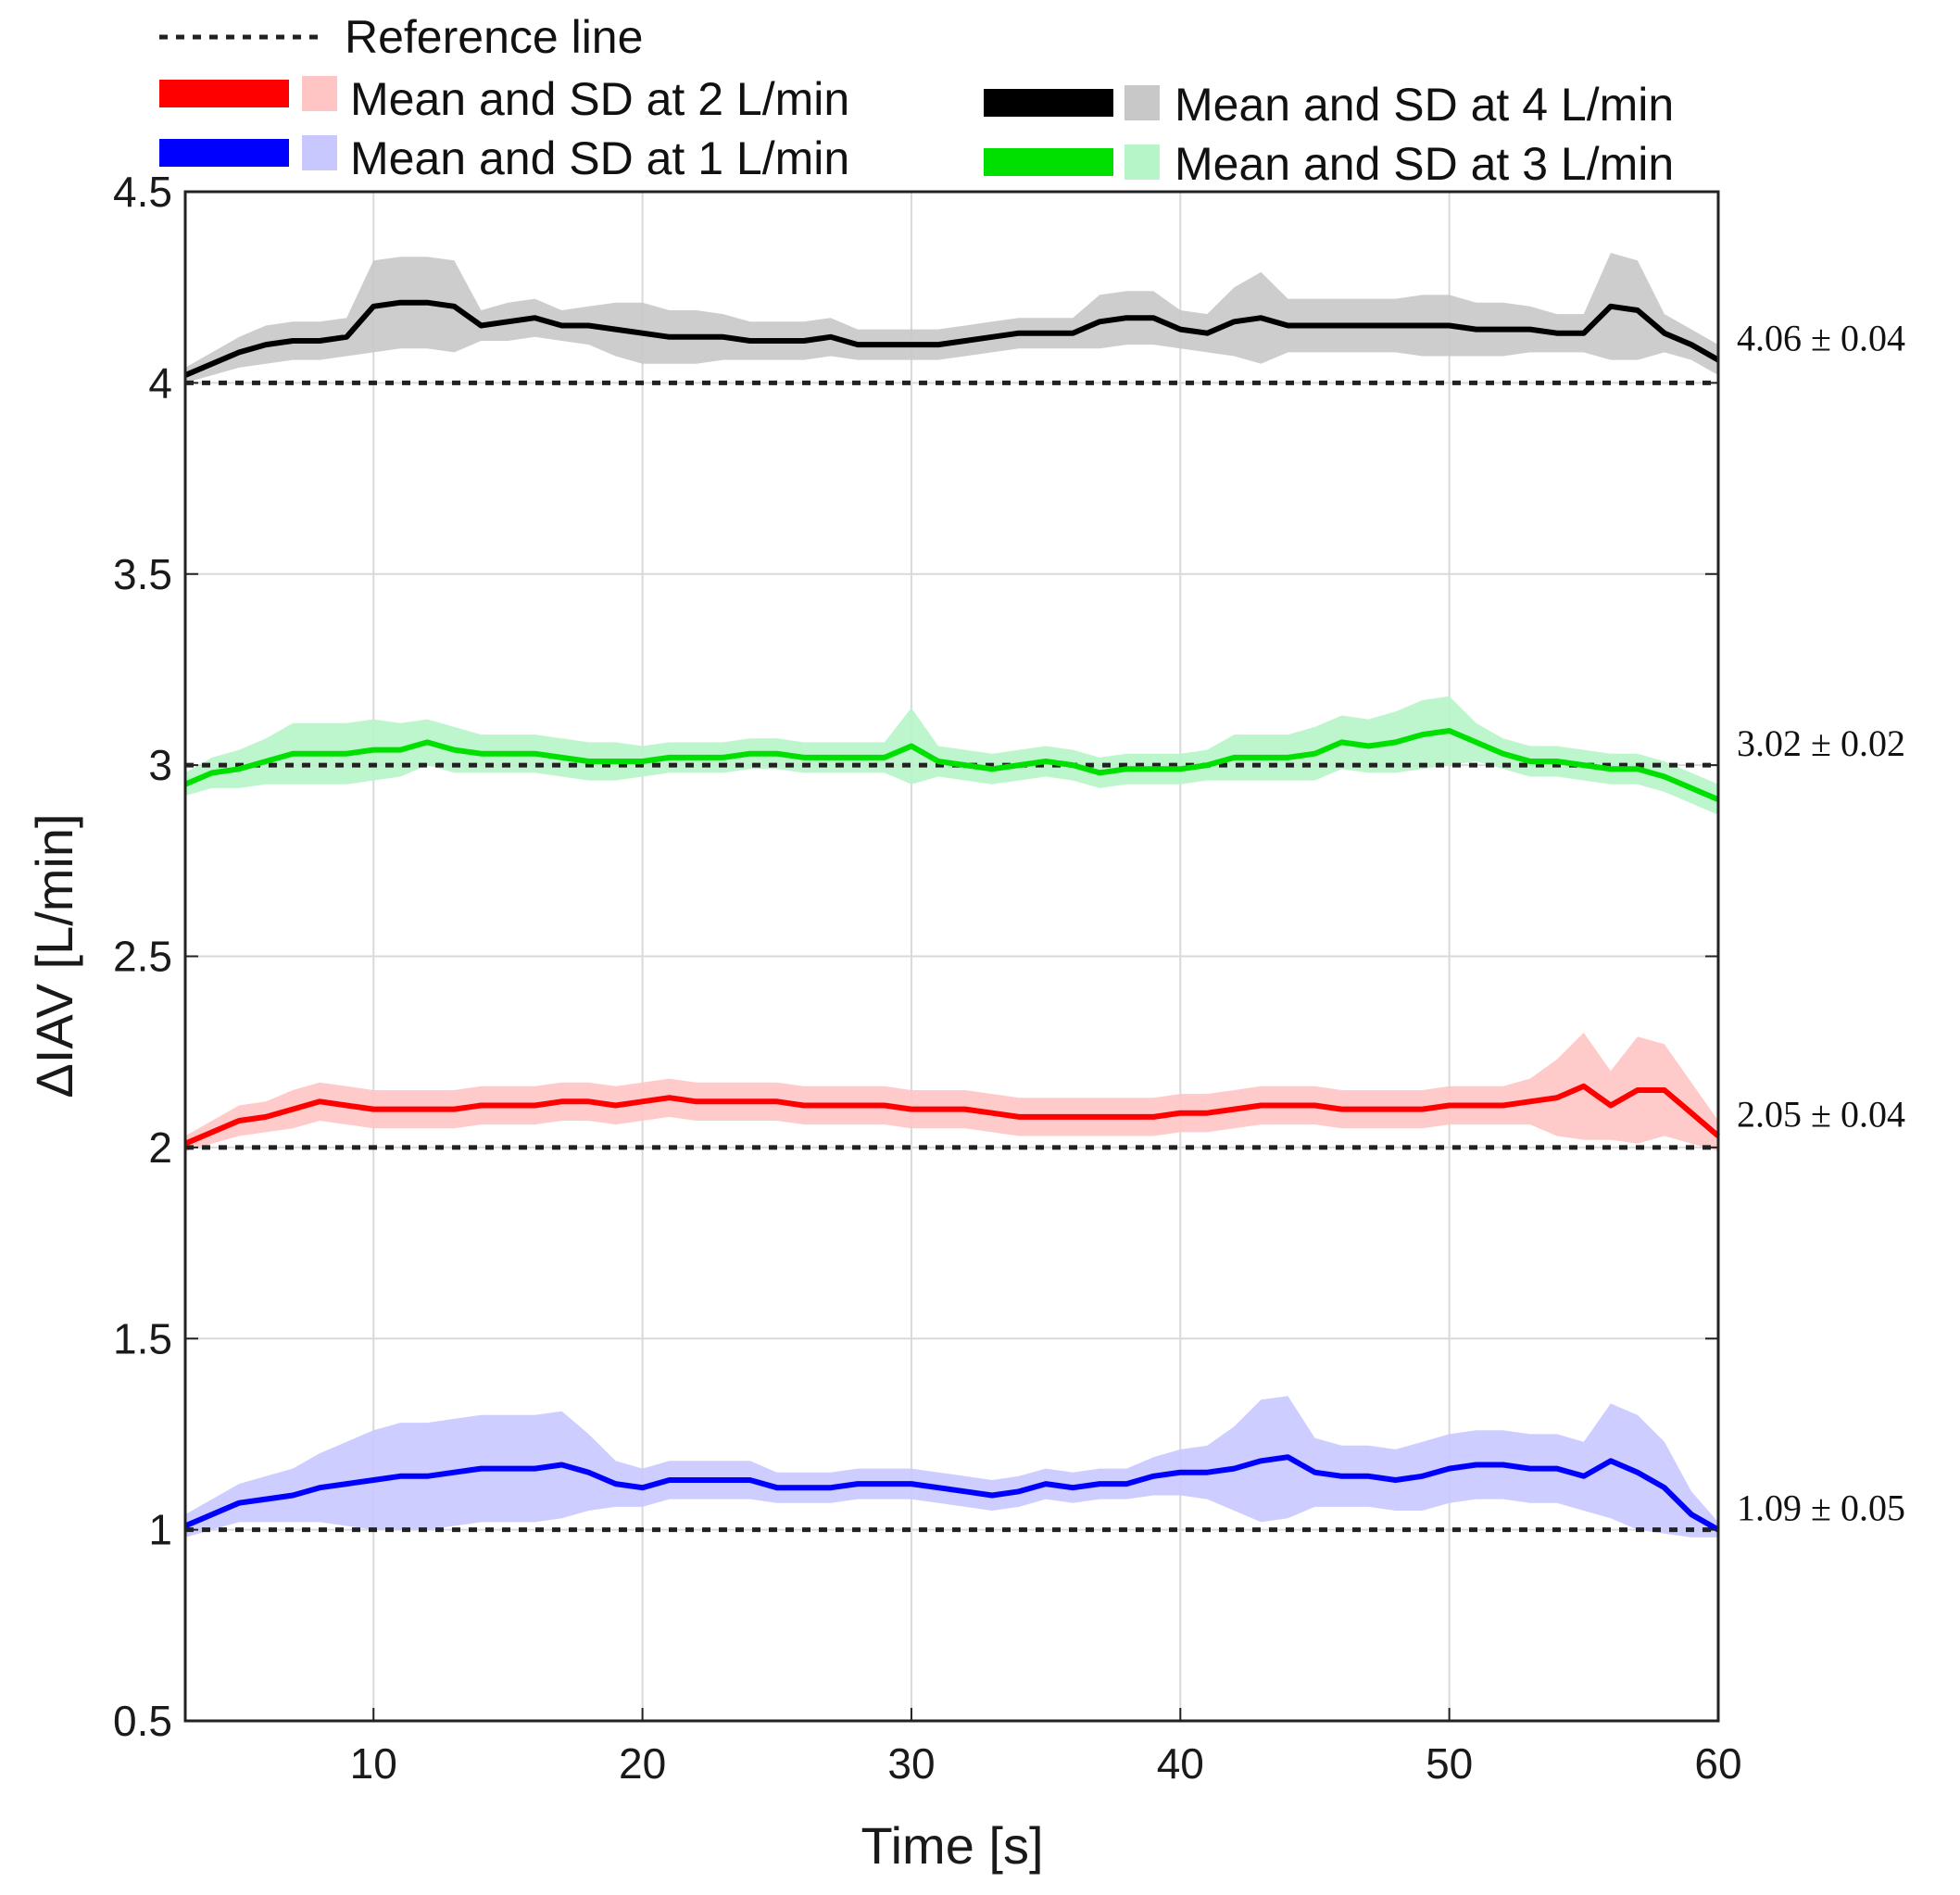  Describe the element at coordinates (142, 574) in the screenshot. I see `y-tick-label: 3.5` at that location.